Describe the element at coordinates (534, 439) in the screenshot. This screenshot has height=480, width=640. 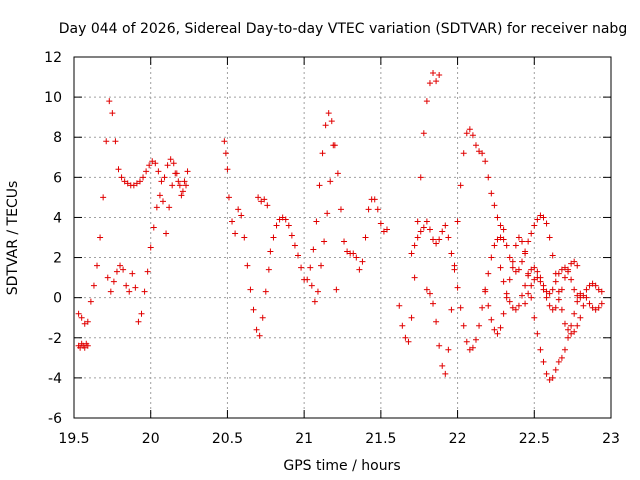
I see `x-tick-label: 22.5` at that location.